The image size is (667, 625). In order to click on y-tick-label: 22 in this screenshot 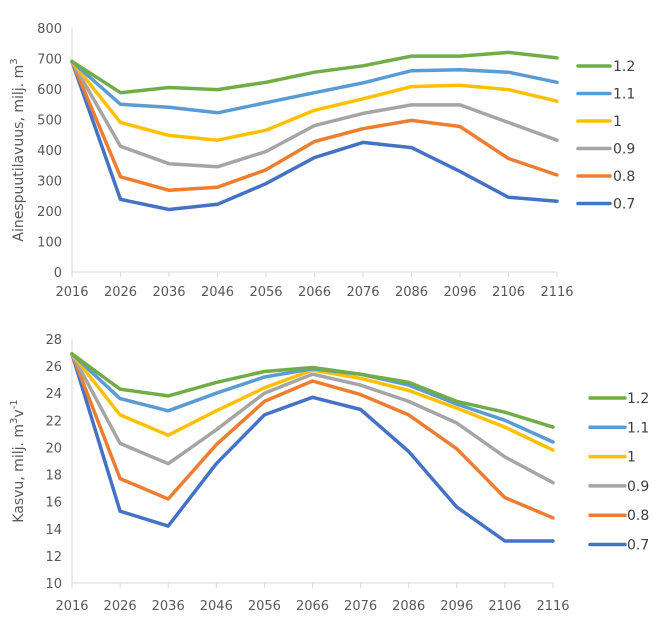, I will do `click(53, 421)`.